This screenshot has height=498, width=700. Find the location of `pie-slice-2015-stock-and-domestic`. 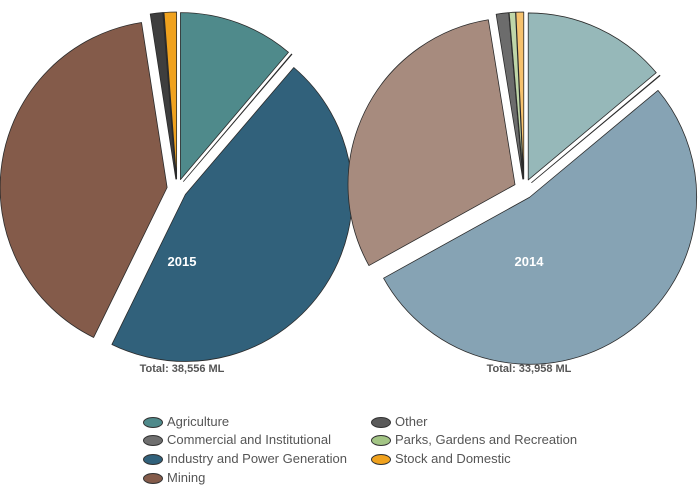

pie-slice-2015-stock-and-domestic is located at coordinates (170, 95).